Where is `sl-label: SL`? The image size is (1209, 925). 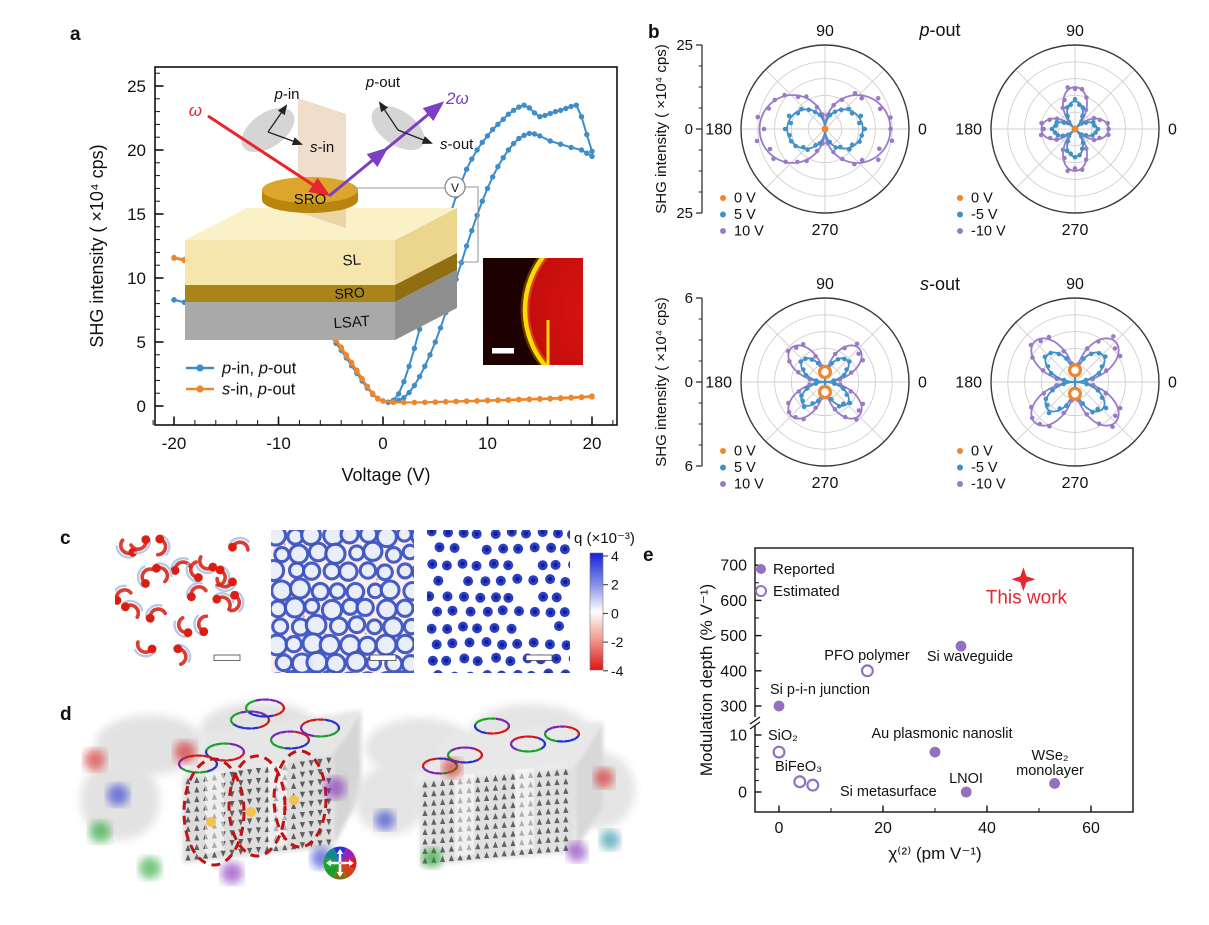
sl-label: SL is located at coordinates (352, 260).